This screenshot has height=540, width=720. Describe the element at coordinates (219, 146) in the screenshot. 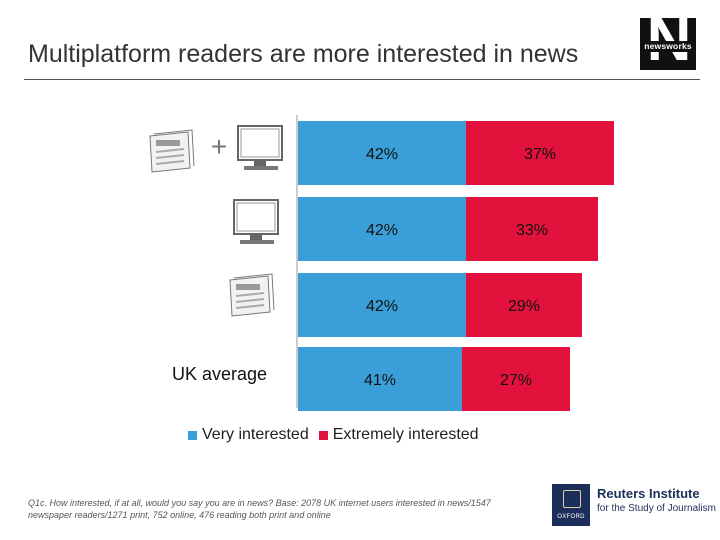

I see `plus-icon: +` at that location.